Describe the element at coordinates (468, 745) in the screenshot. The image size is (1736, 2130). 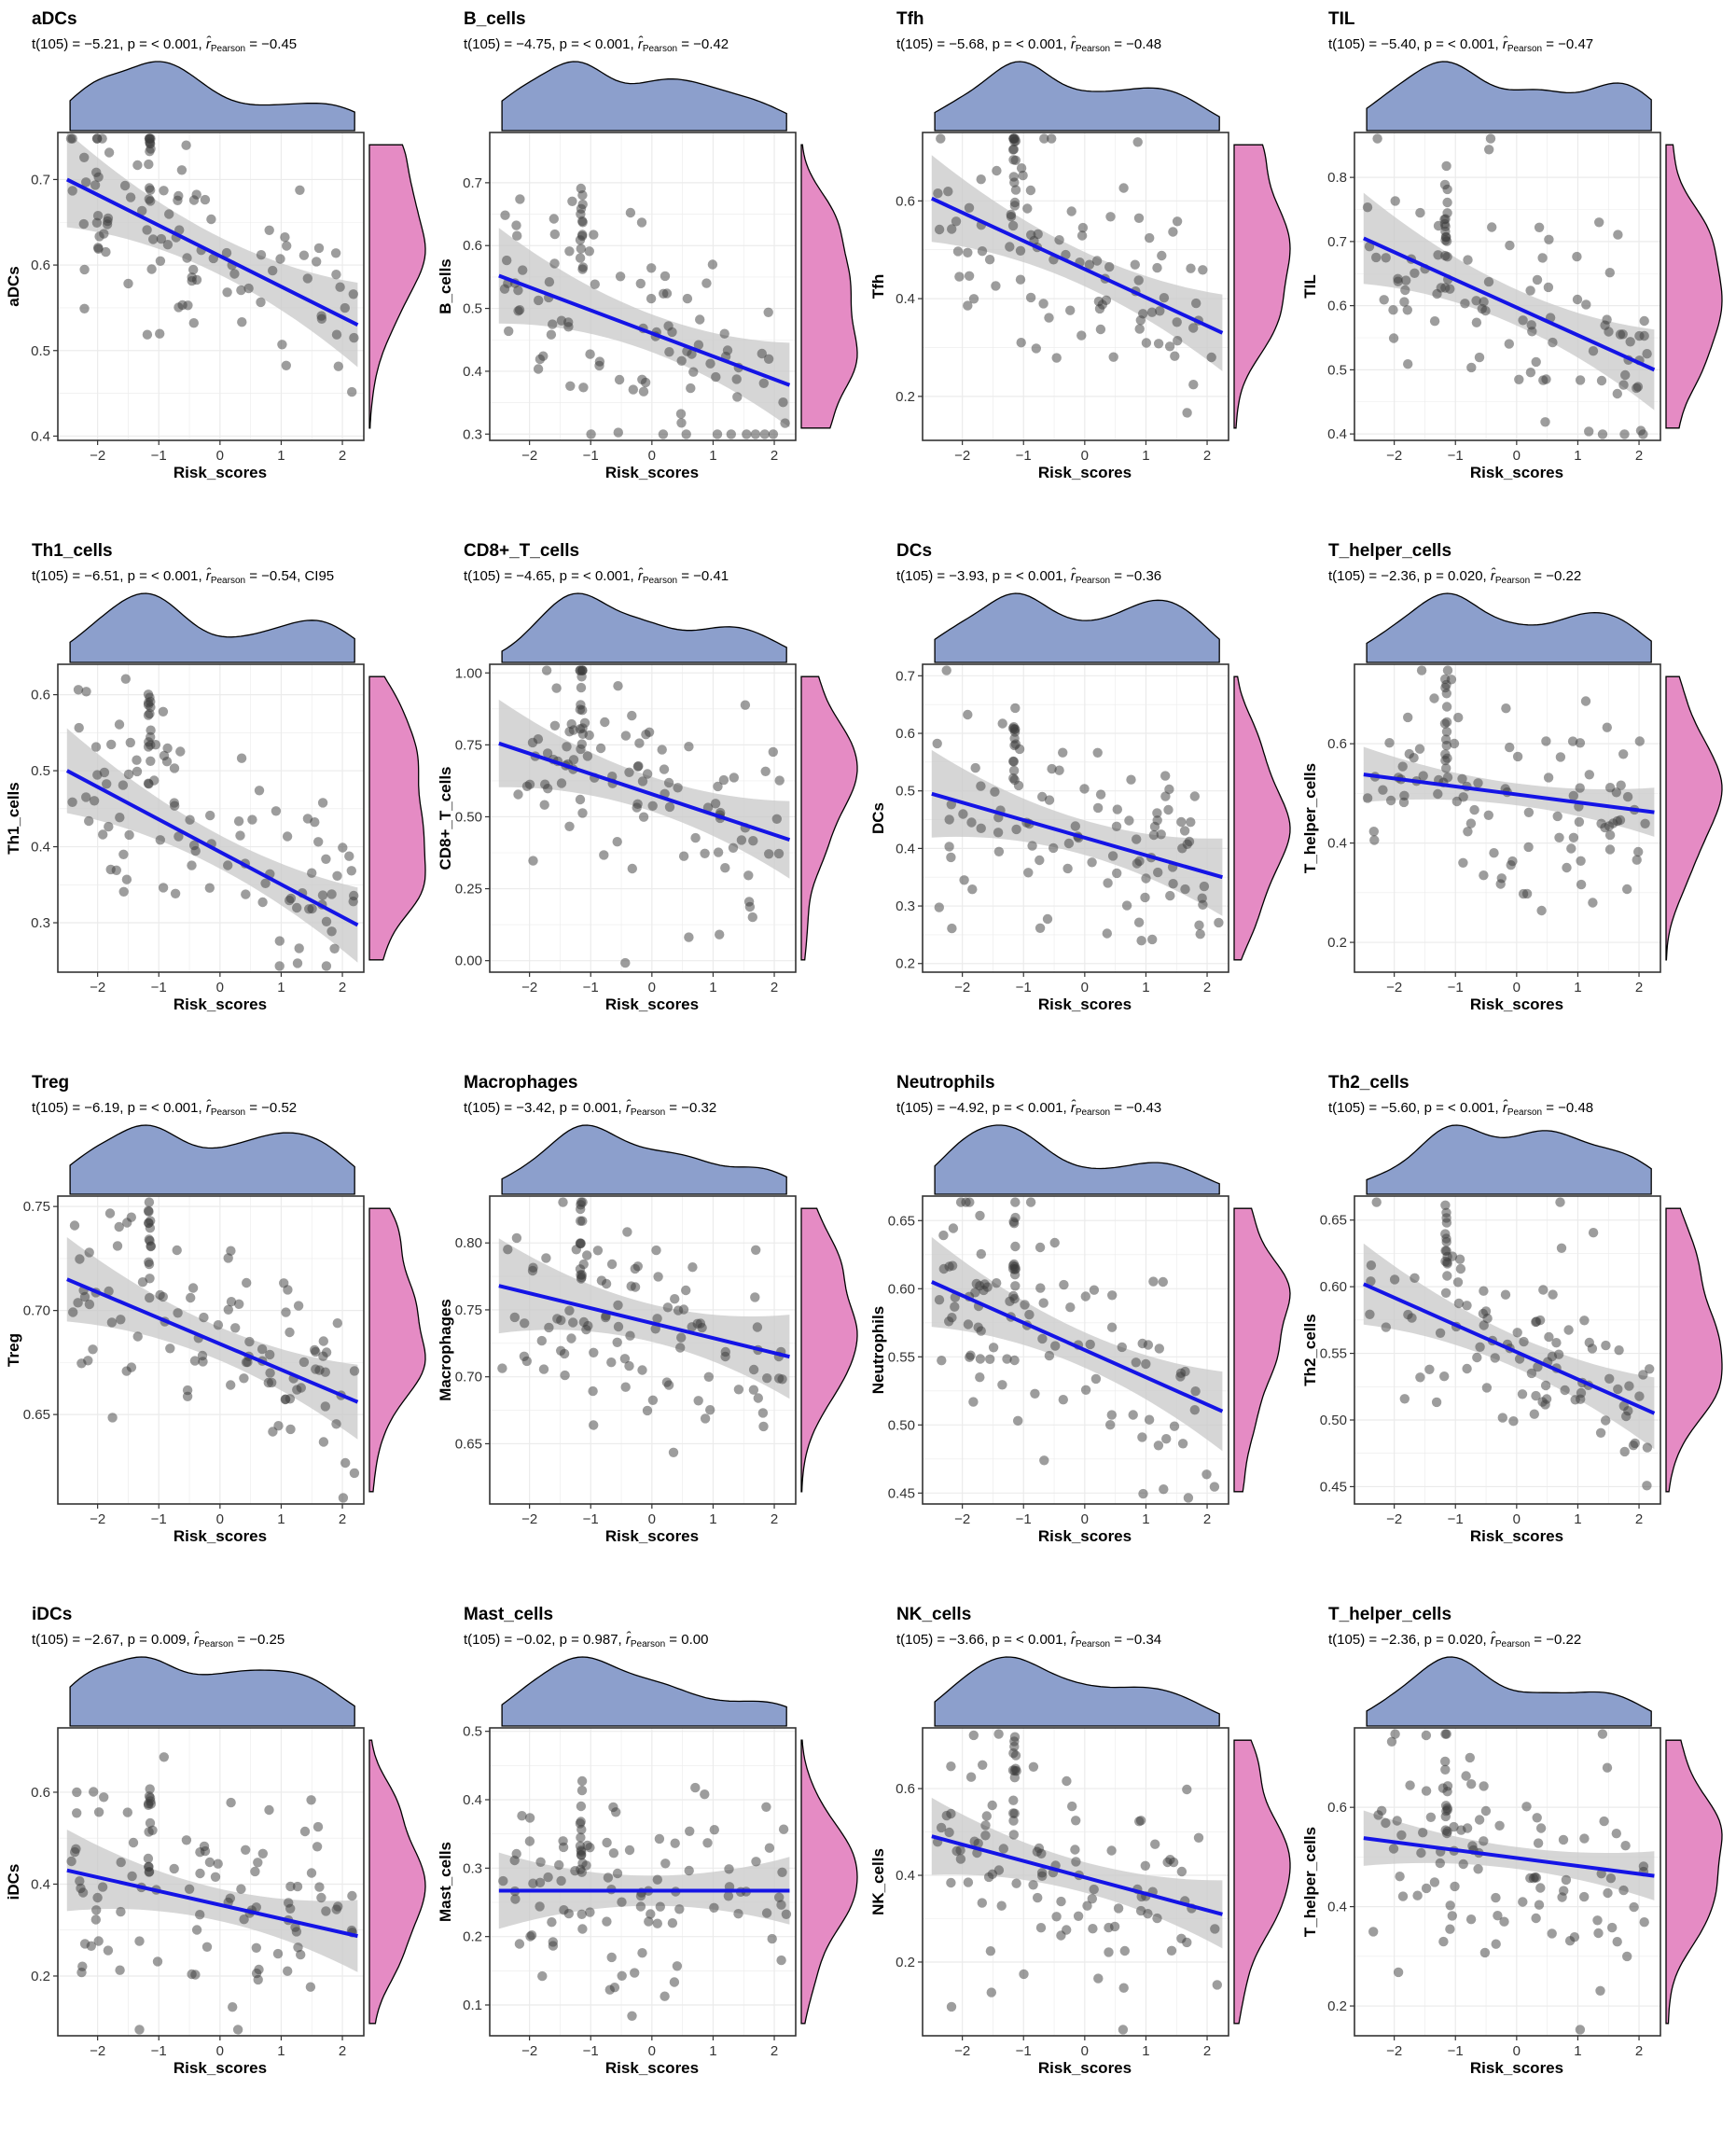
I see `y-tick-label: 0.75` at that location.